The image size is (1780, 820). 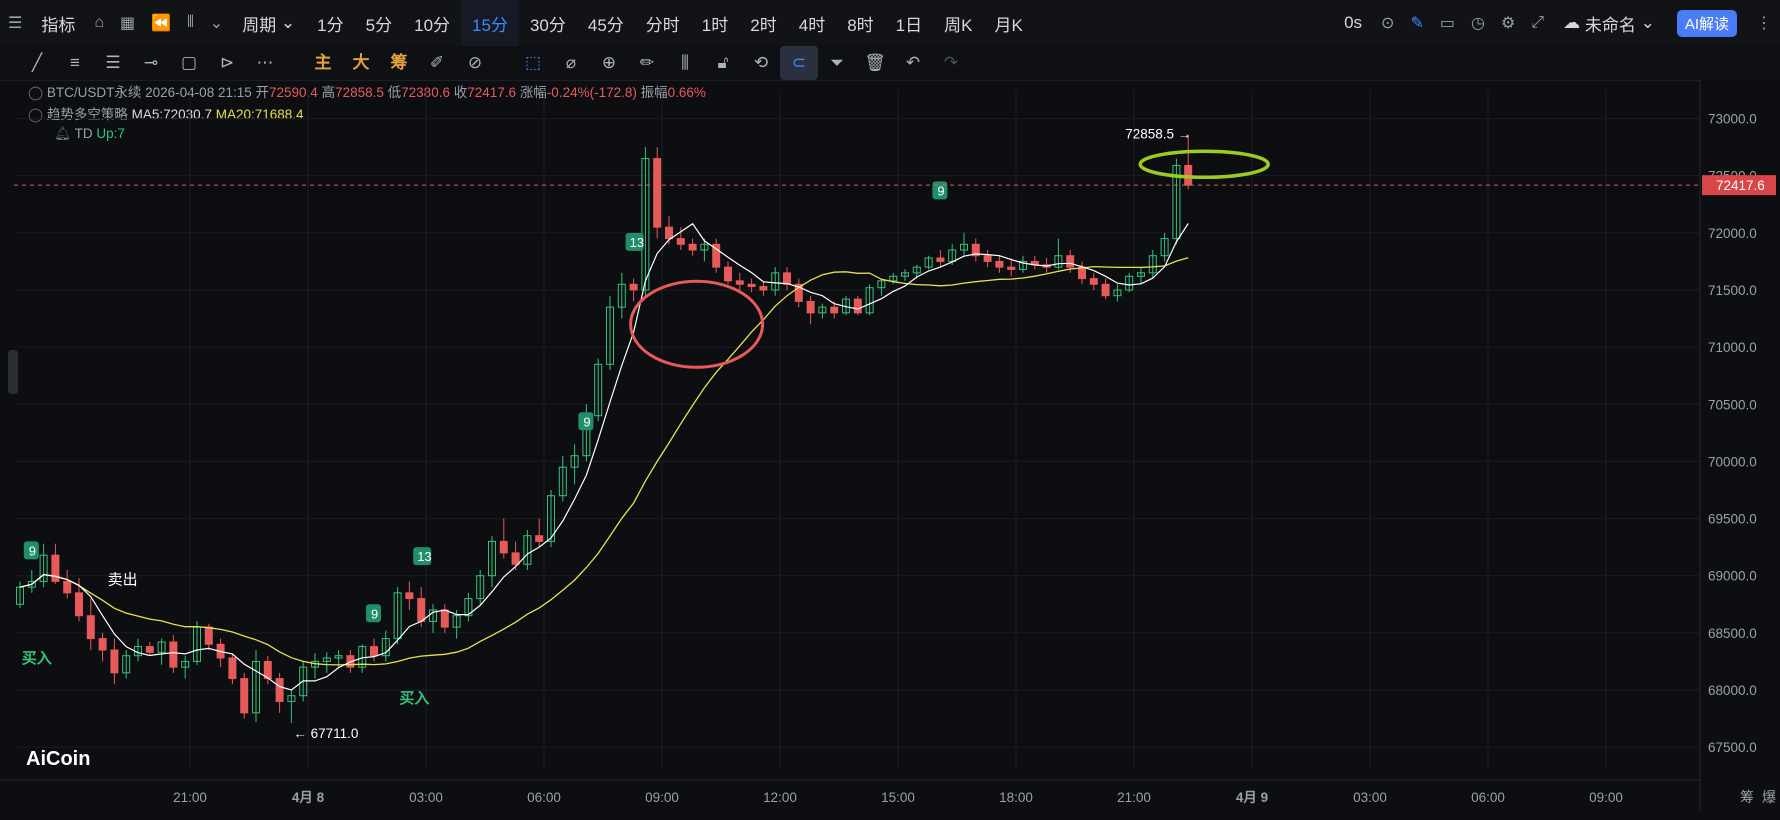 I want to click on interval-4h: 4时, so click(x=812, y=25).